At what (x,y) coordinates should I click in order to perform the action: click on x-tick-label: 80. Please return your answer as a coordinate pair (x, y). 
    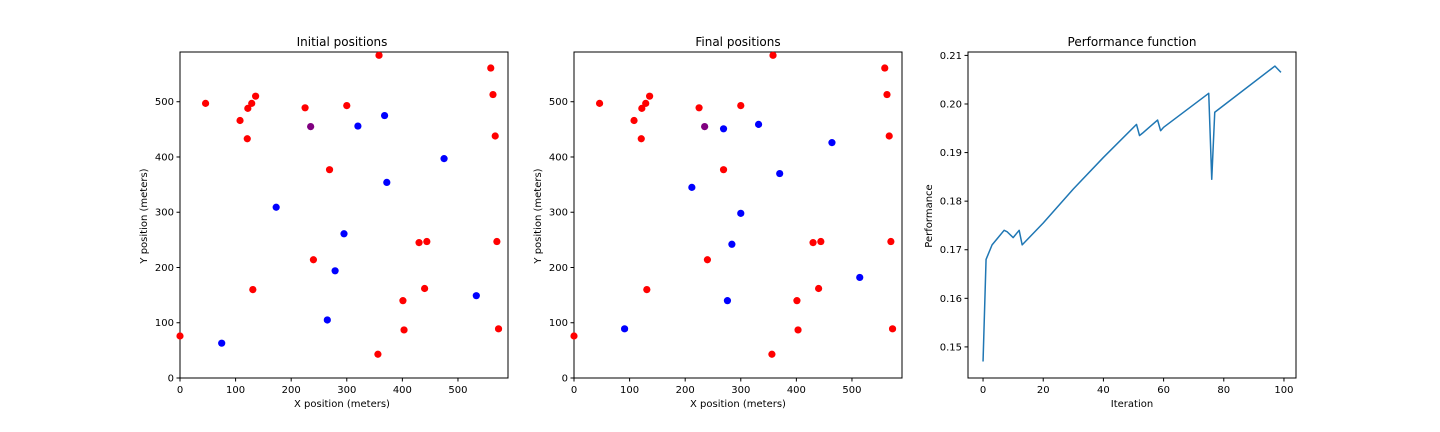
    Looking at the image, I should click on (1223, 390).